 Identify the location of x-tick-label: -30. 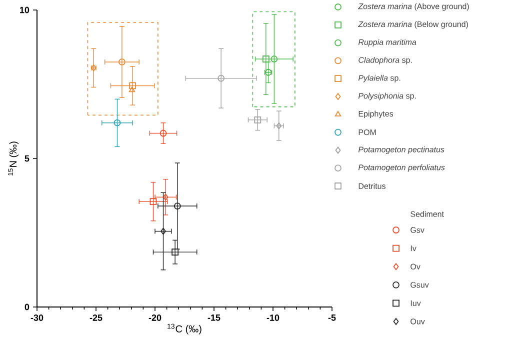
(37, 317).